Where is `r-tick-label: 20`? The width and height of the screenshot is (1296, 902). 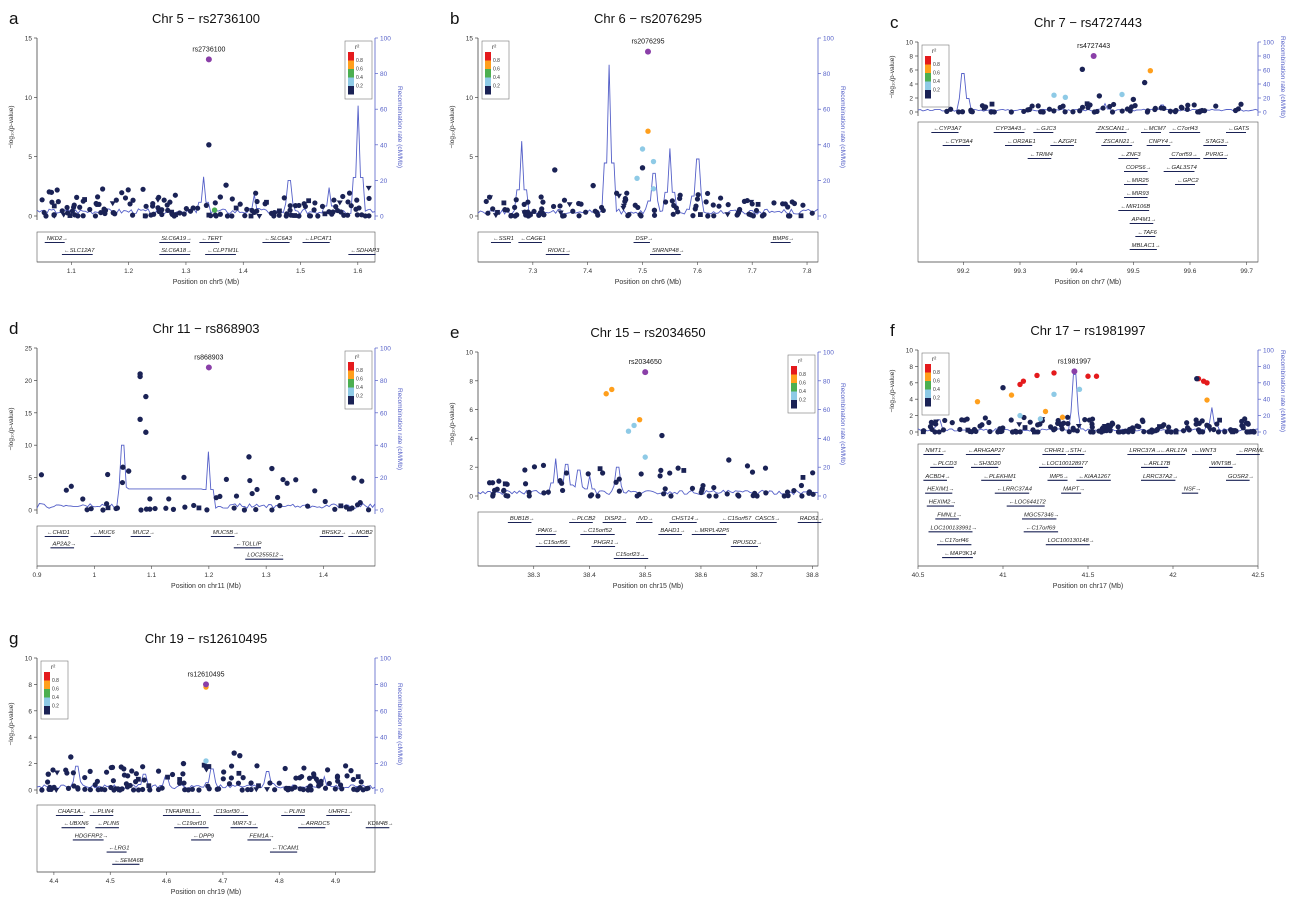
r-tick-label: 20 is located at coordinates (1267, 416).